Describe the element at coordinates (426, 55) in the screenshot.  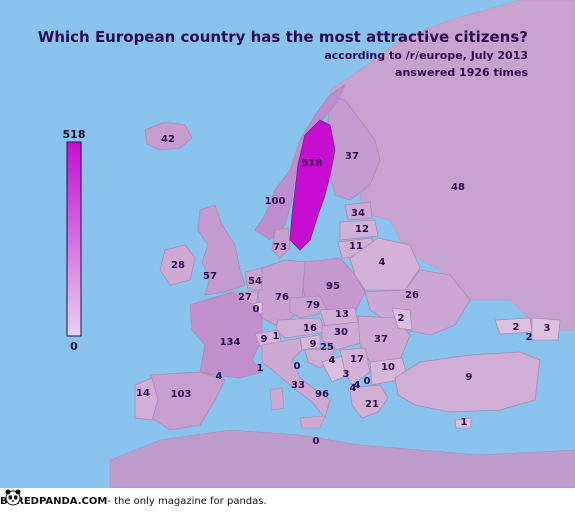
I see `map-subtitle: according to /r/europe, July 2013` at that location.